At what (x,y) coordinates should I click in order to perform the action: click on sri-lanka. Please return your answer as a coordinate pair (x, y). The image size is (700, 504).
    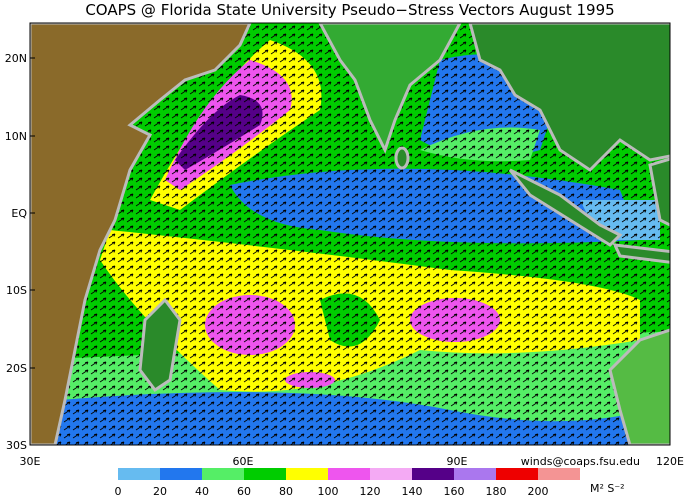
    Looking at the image, I should click on (402, 158).